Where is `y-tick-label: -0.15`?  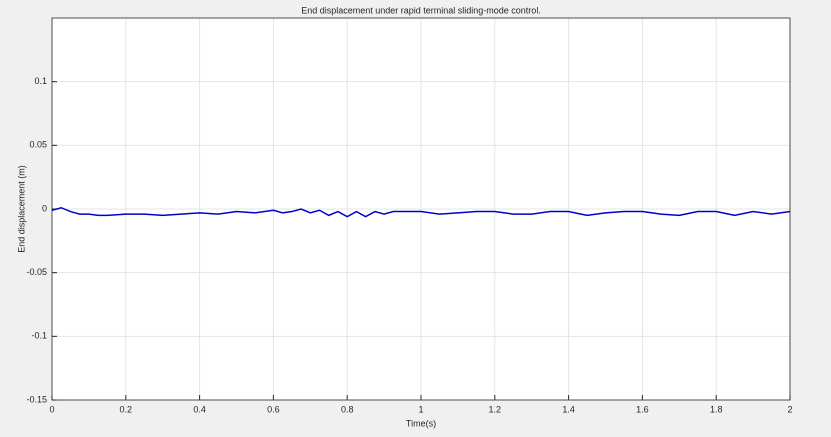
y-tick-label: -0.15 is located at coordinates (36, 399).